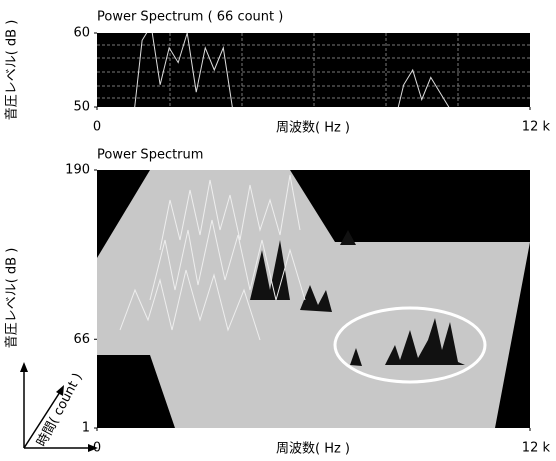 The image size is (556, 461). I want to click on y-tick-label: 60, so click(81, 33).